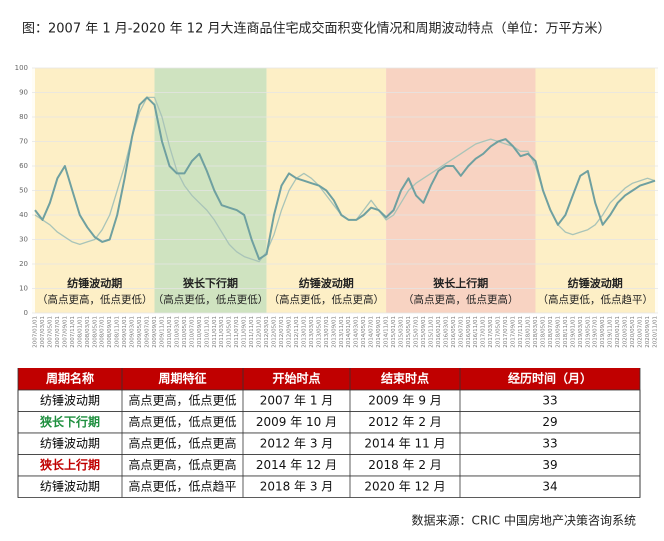 The height and width of the screenshot is (541, 664). Describe the element at coordinates (551, 332) in the screenshot. I see `x-tick-label: 2018/07/01` at that location.